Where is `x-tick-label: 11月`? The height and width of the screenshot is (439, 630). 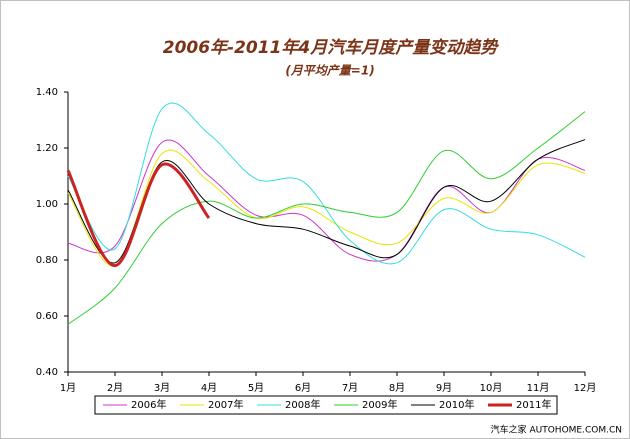
x-tick-label: 11月 is located at coordinates (538, 388).